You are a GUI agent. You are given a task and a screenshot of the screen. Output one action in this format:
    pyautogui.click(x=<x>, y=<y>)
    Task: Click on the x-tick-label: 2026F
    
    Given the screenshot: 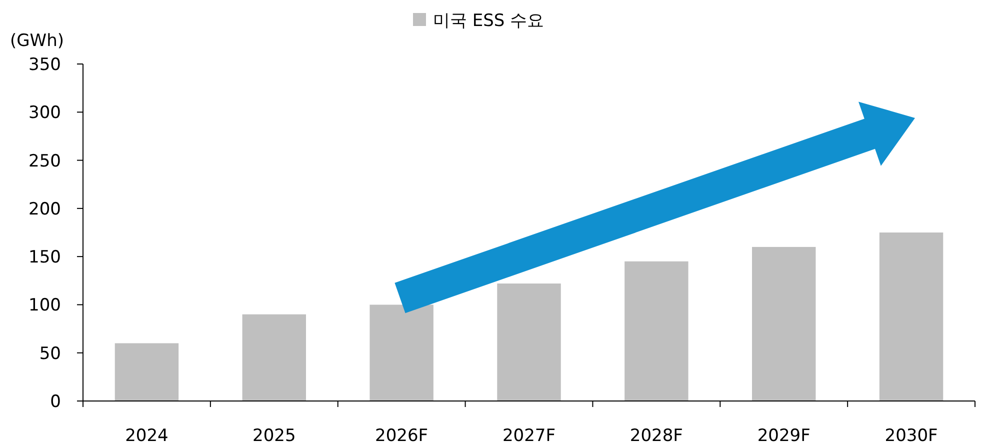 What is the action you would take?
    pyautogui.click(x=401, y=434)
    